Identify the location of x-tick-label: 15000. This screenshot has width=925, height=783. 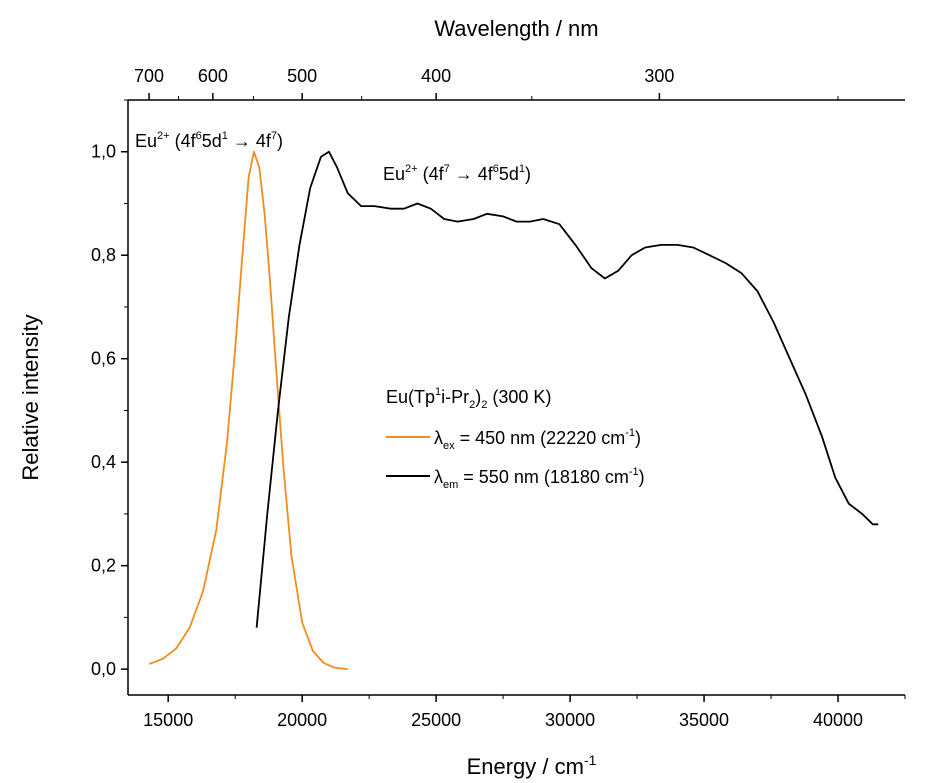
(168, 720).